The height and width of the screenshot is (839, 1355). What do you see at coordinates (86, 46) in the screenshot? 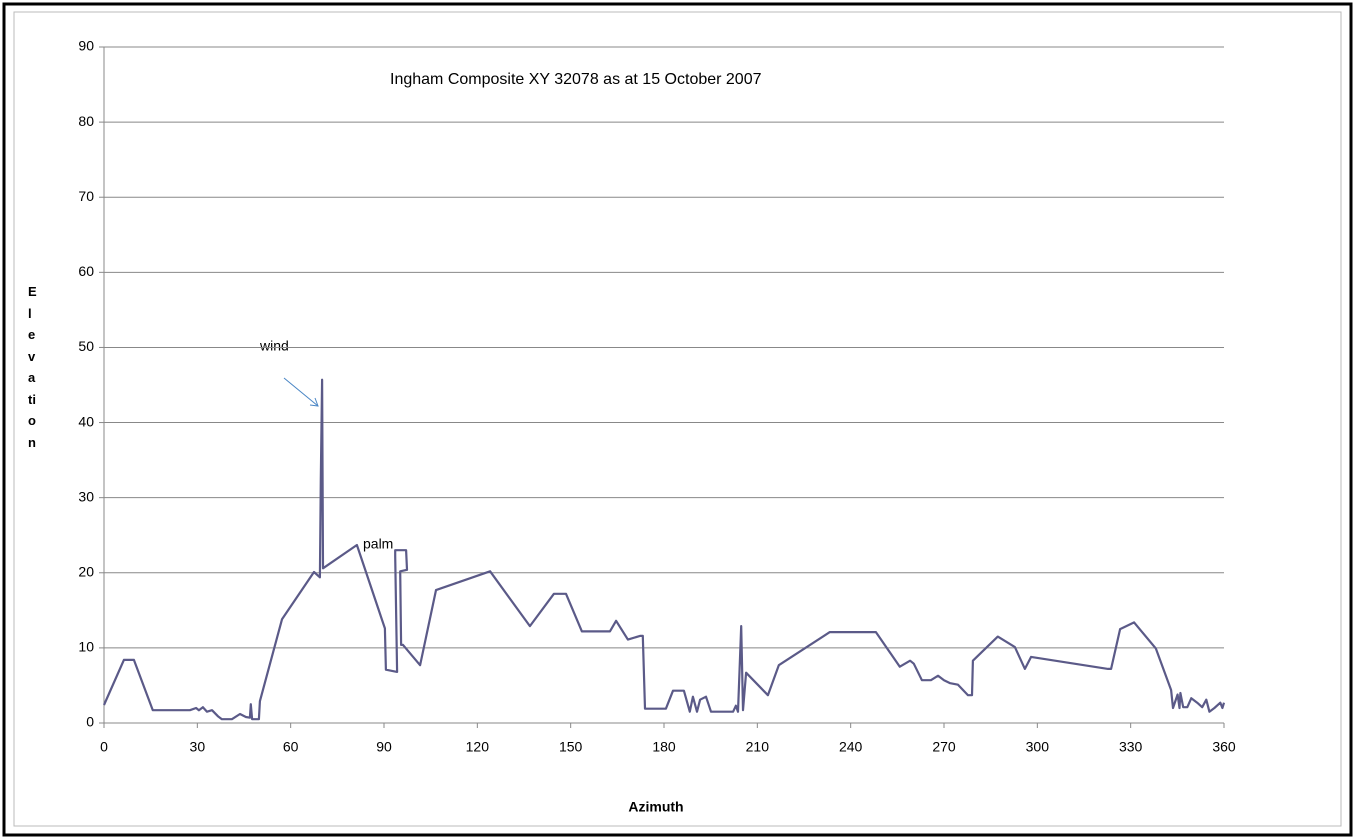
I see `y-tick-label: 90` at bounding box center [86, 46].